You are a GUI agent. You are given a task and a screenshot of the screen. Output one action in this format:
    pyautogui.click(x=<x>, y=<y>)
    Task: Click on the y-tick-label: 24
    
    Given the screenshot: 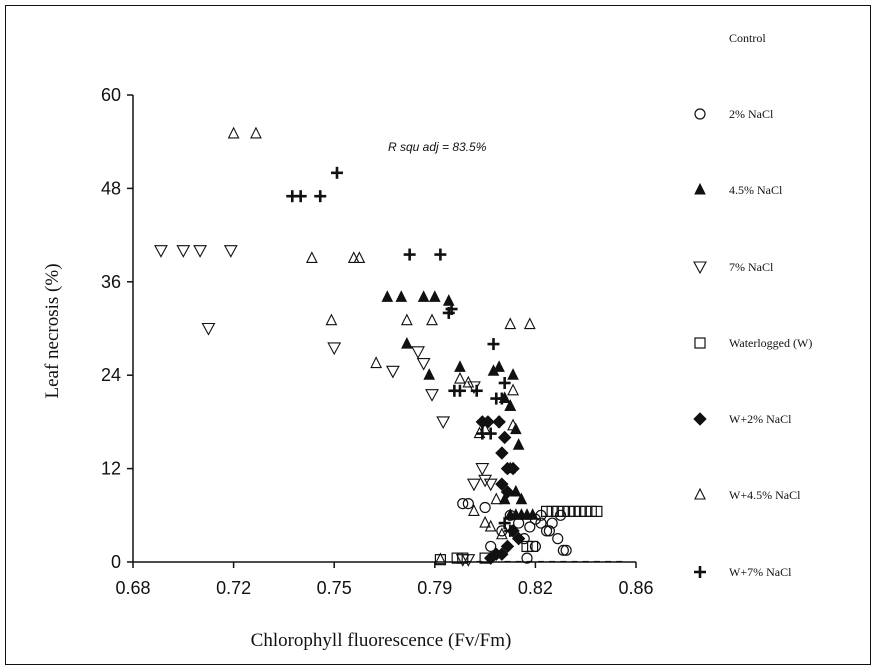 What is the action you would take?
    pyautogui.click(x=111, y=375)
    